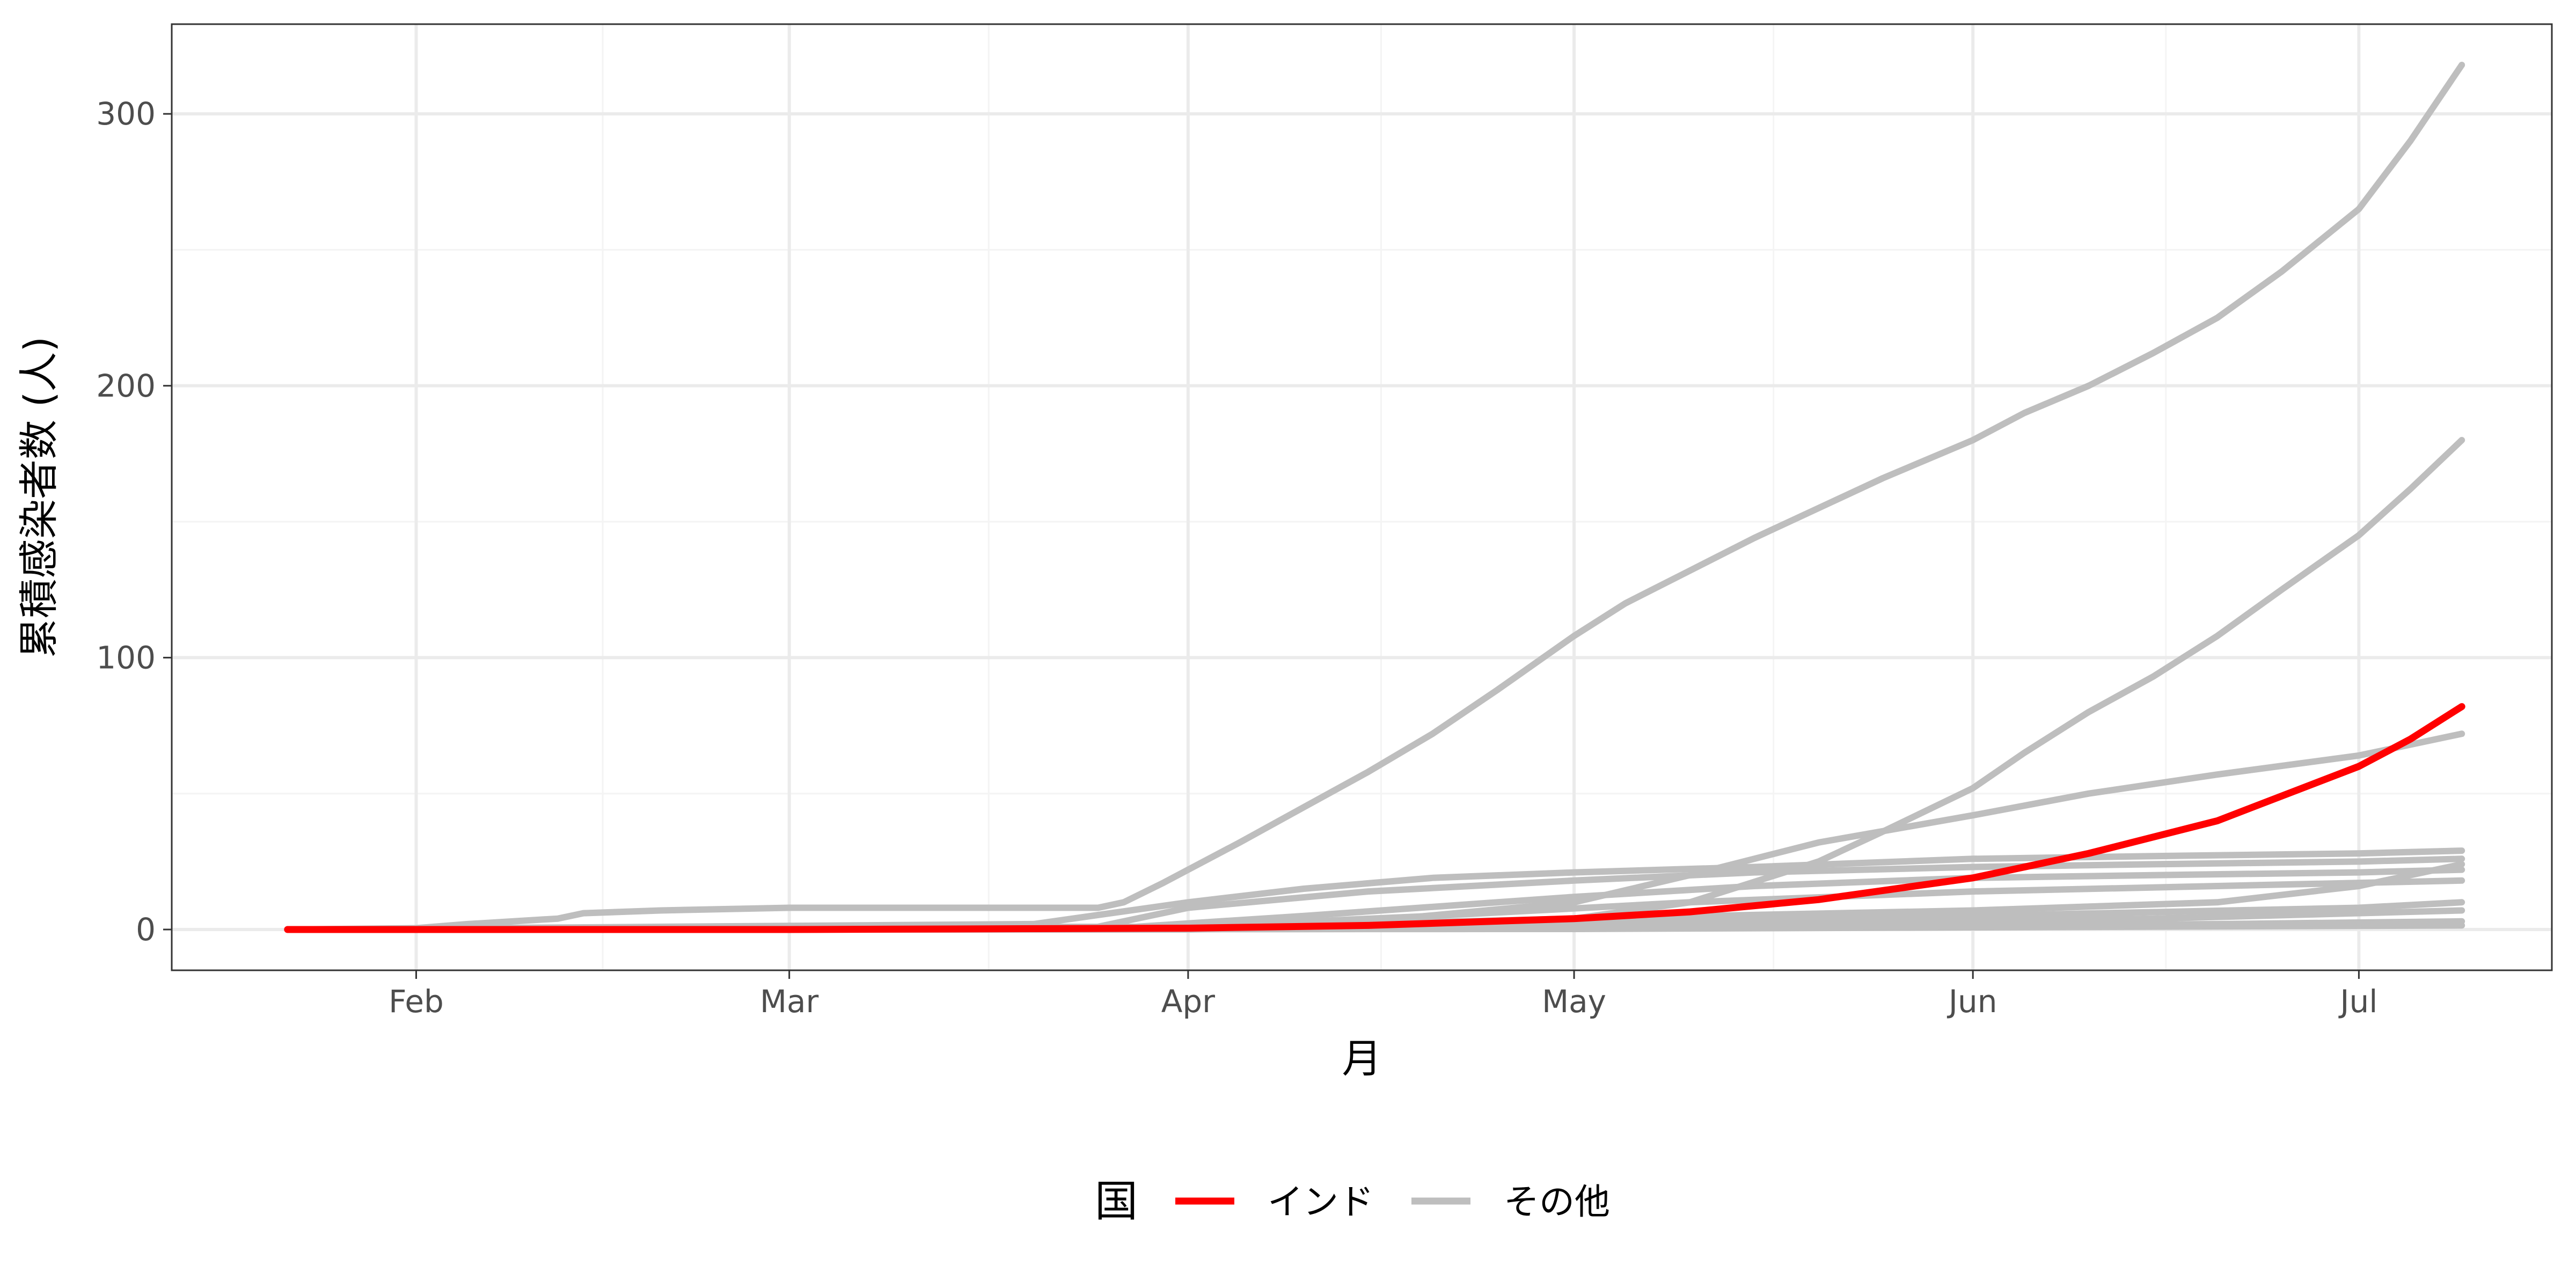 This screenshot has height=1288, width=2576. Describe the element at coordinates (2357, 1001) in the screenshot. I see `x-tick-label: Jul` at that location.